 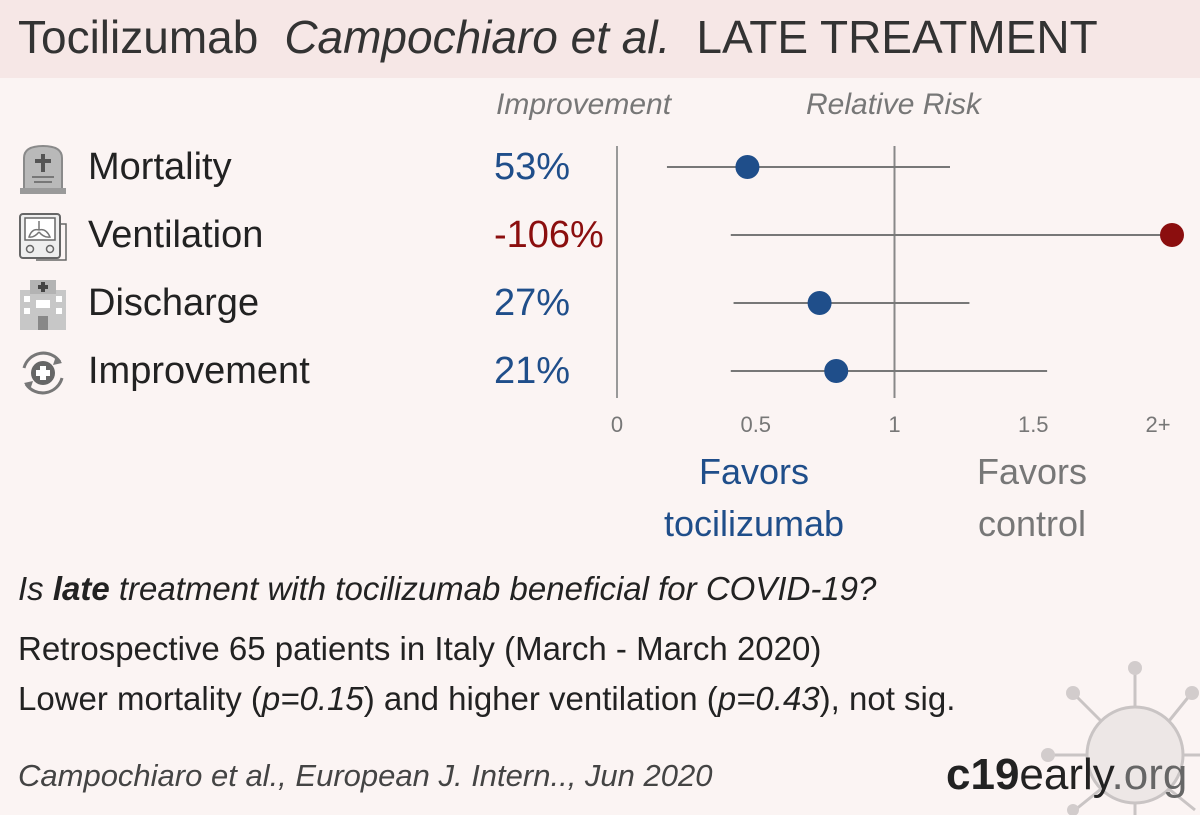 What do you see at coordinates (199, 371) in the screenshot?
I see `outcome-label: Improvement` at bounding box center [199, 371].